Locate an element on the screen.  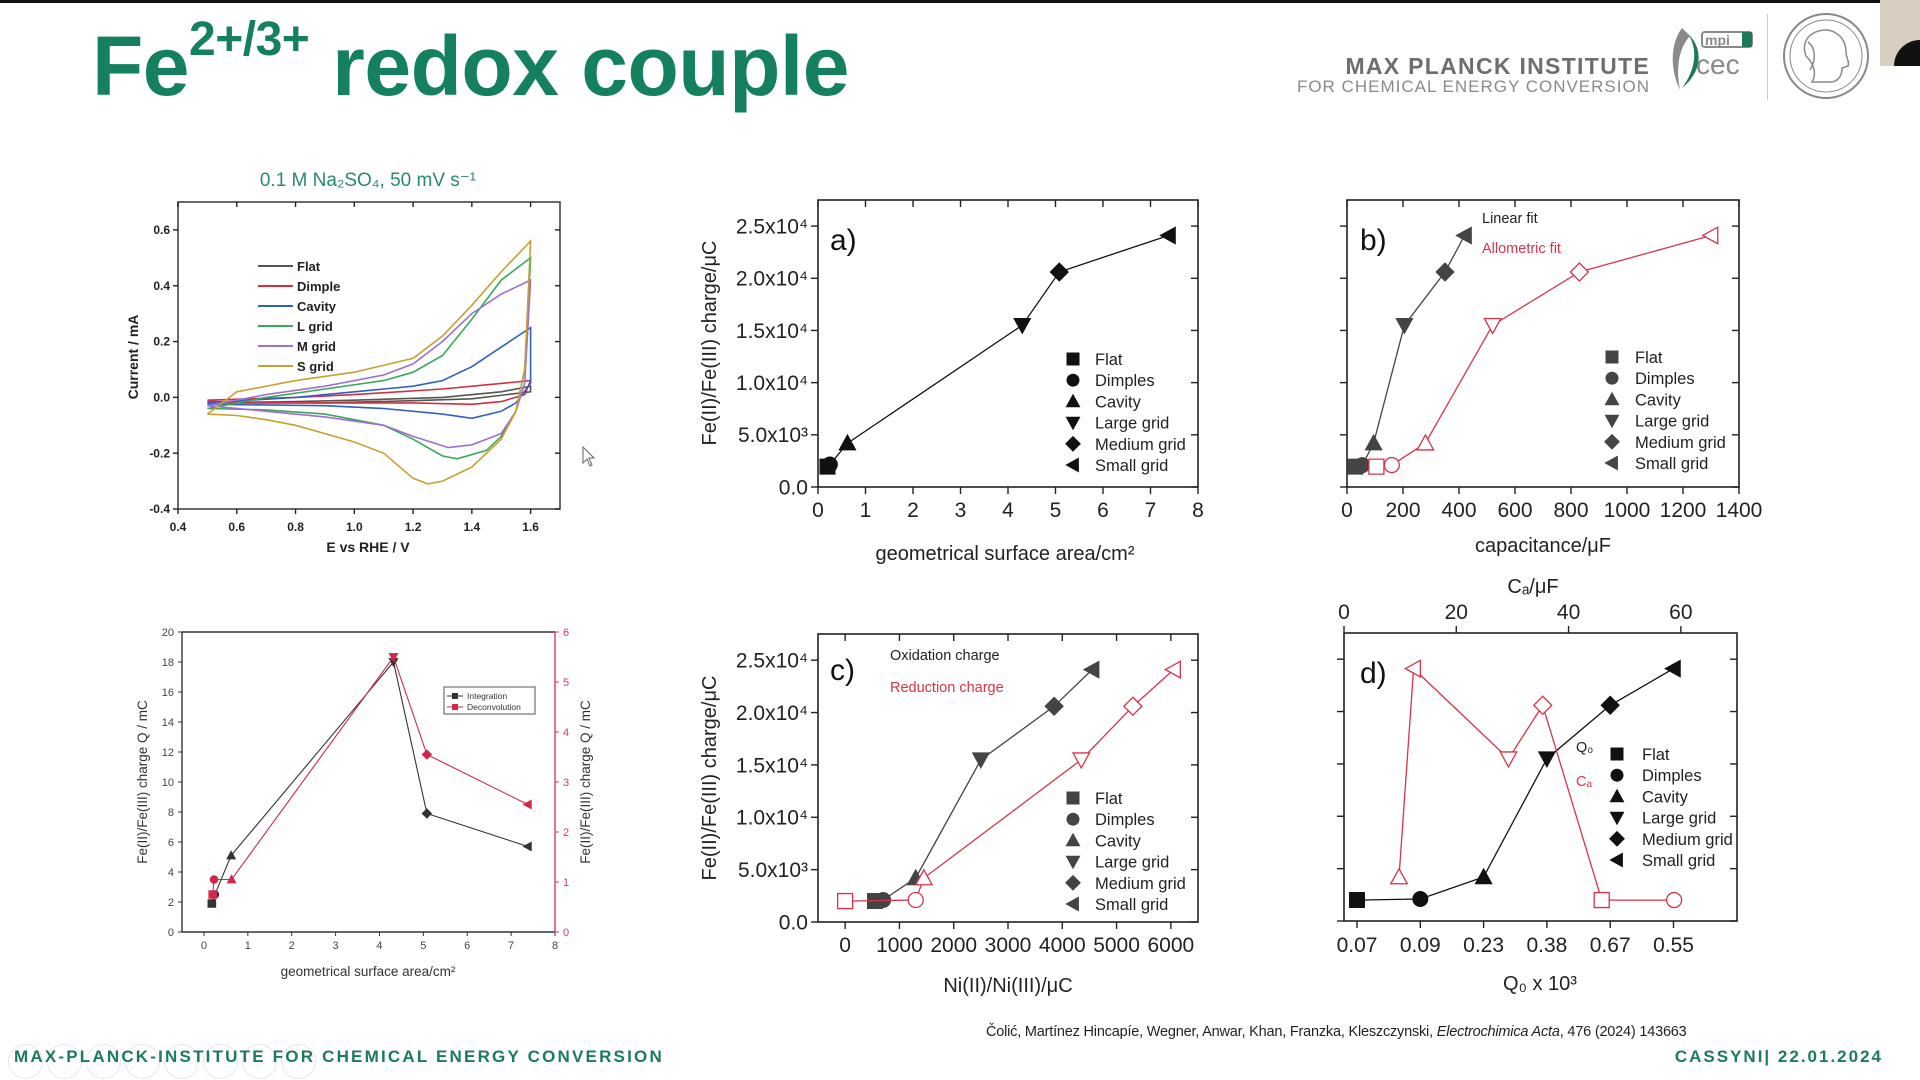
institute-subtitle: FOR CHEMICAL ENERGY CONVERSION is located at coordinates (1473, 86).